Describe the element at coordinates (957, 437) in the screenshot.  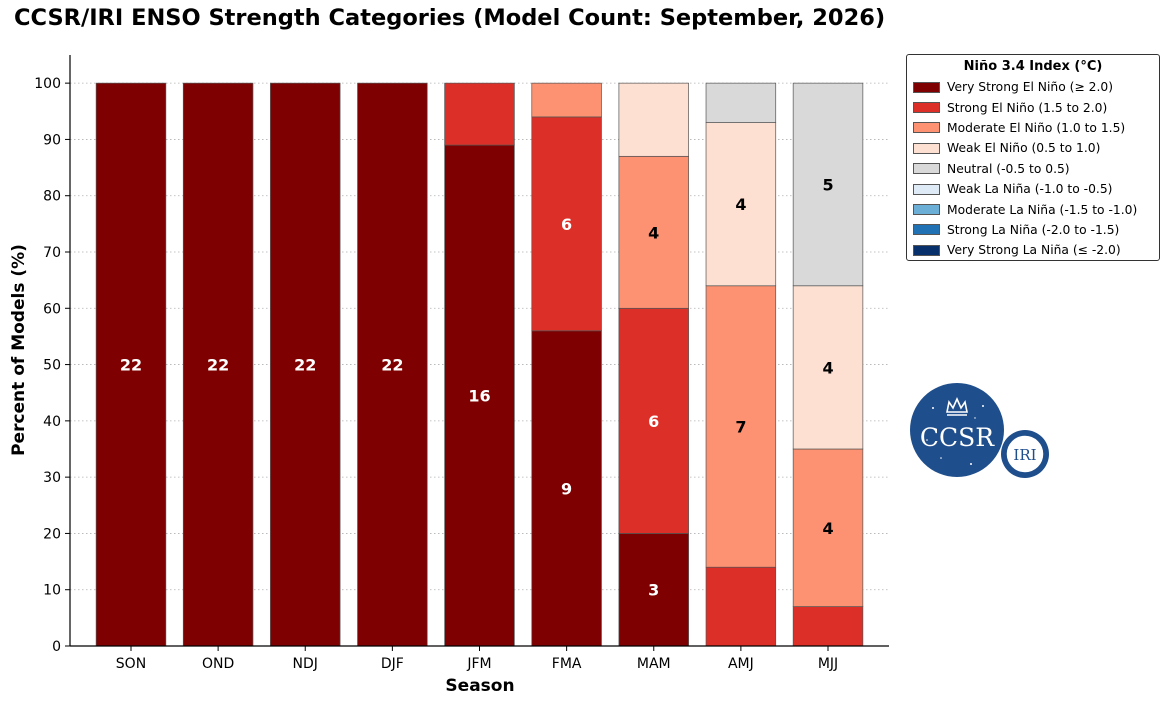
I see `ccsr-logo-text: CCSR` at that location.